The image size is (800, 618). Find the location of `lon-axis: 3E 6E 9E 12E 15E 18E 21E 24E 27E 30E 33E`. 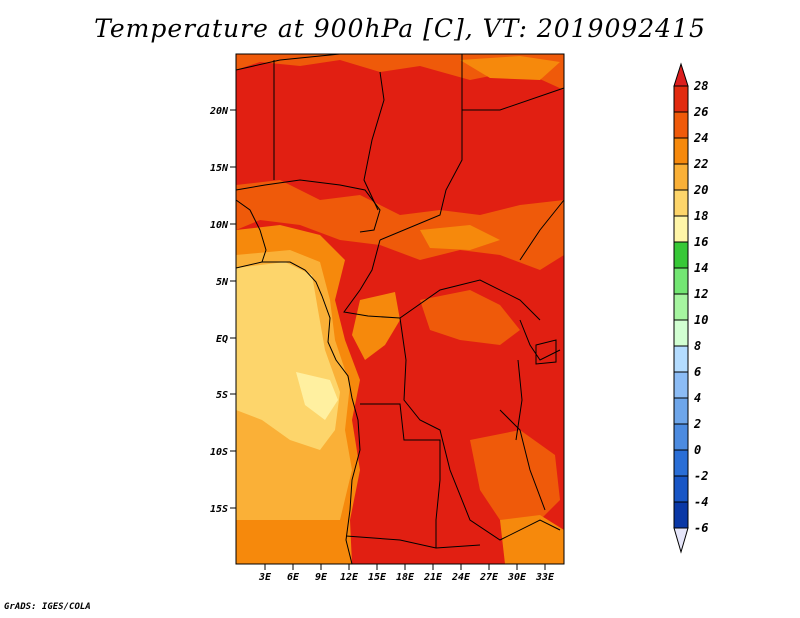

lon-axis: 3E 6E 9E 12E 15E 18E 21E 24E 27E 30E 33E is located at coordinates (406, 573).